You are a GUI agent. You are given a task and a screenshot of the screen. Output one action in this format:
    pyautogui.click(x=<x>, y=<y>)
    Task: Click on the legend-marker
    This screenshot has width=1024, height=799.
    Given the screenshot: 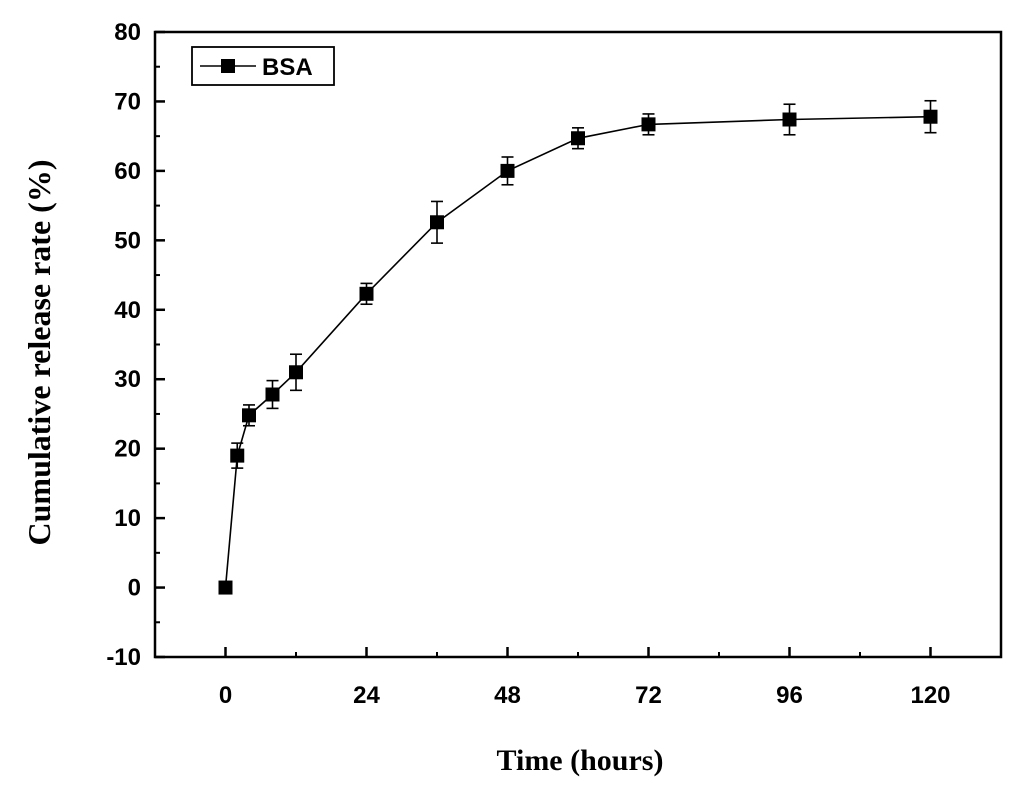 What is the action you would take?
    pyautogui.click(x=228, y=66)
    